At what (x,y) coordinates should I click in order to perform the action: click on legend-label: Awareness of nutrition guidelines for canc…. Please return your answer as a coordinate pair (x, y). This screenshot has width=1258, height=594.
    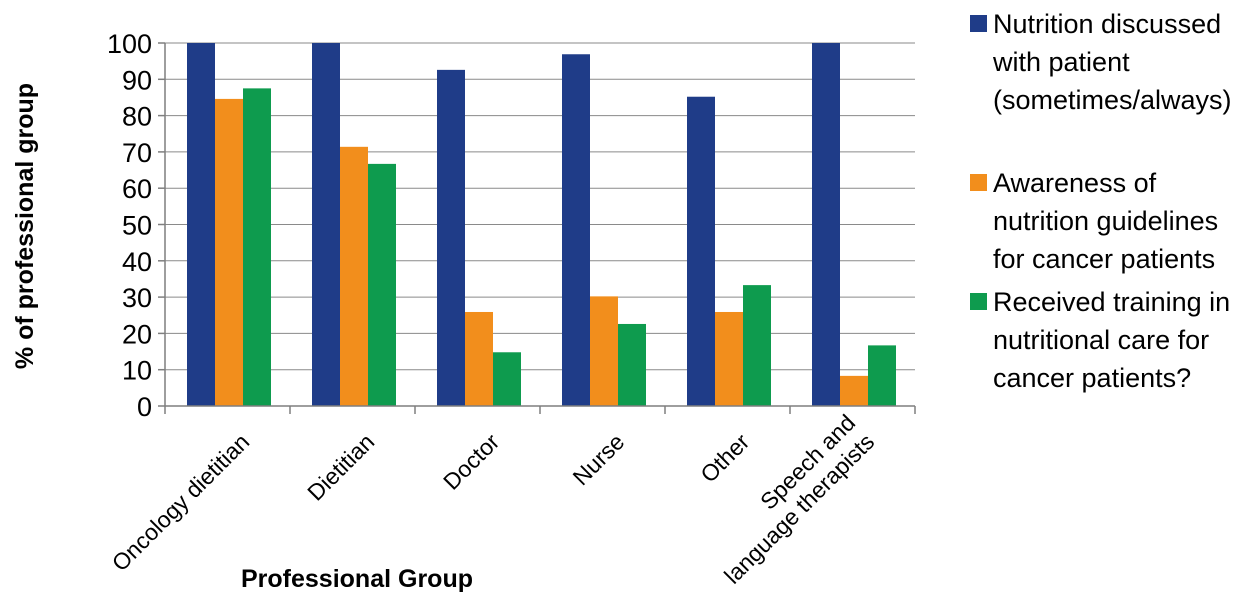
    Looking at the image, I should click on (1105, 221).